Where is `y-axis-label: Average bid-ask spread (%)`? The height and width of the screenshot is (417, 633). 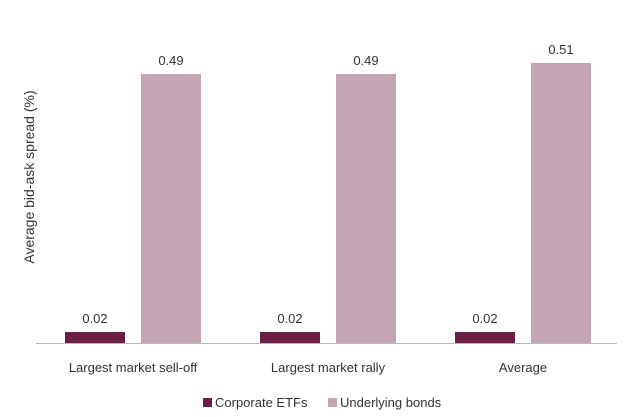
y-axis-label: Average bid-ask spread (%) is located at coordinates (29, 176).